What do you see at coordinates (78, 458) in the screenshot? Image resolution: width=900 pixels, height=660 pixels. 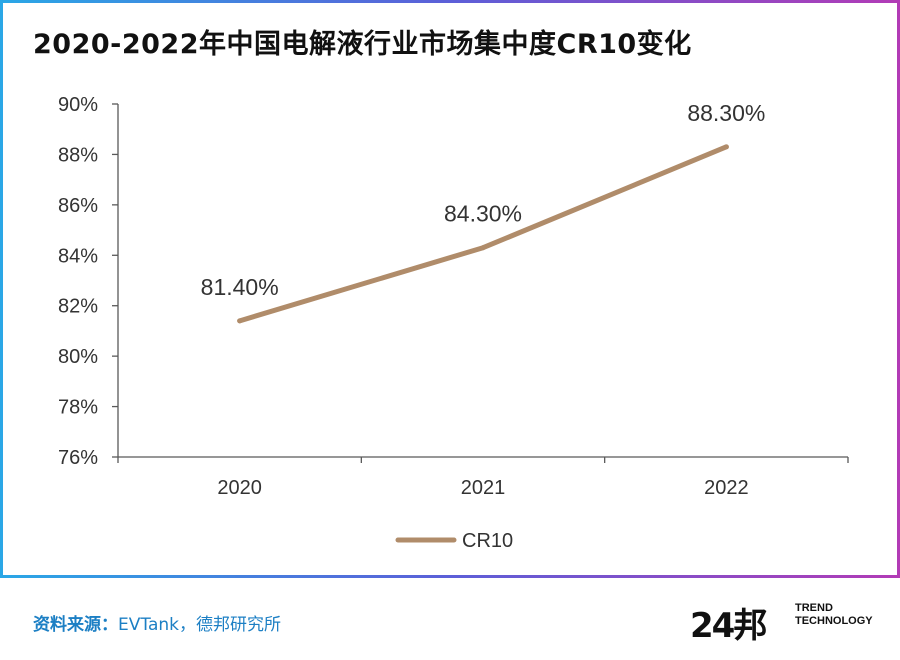 I see `y-tick-label: 76%` at bounding box center [78, 458].